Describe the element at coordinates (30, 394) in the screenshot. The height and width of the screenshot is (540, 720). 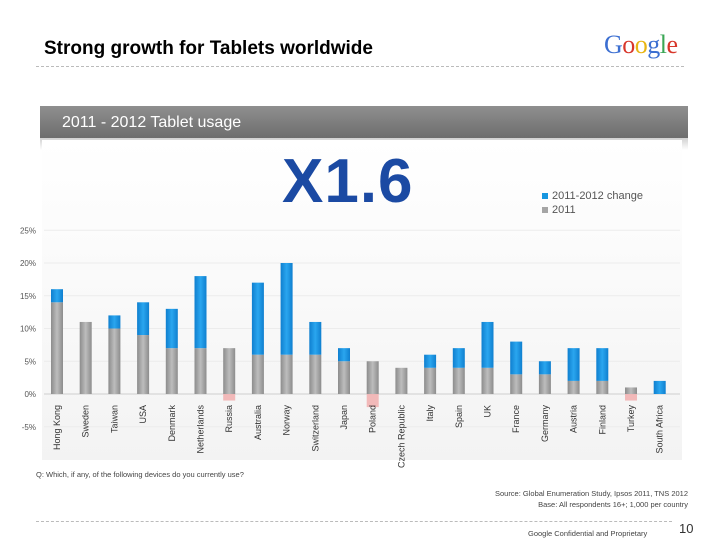
I see `y-tick-label: 0%` at that location.